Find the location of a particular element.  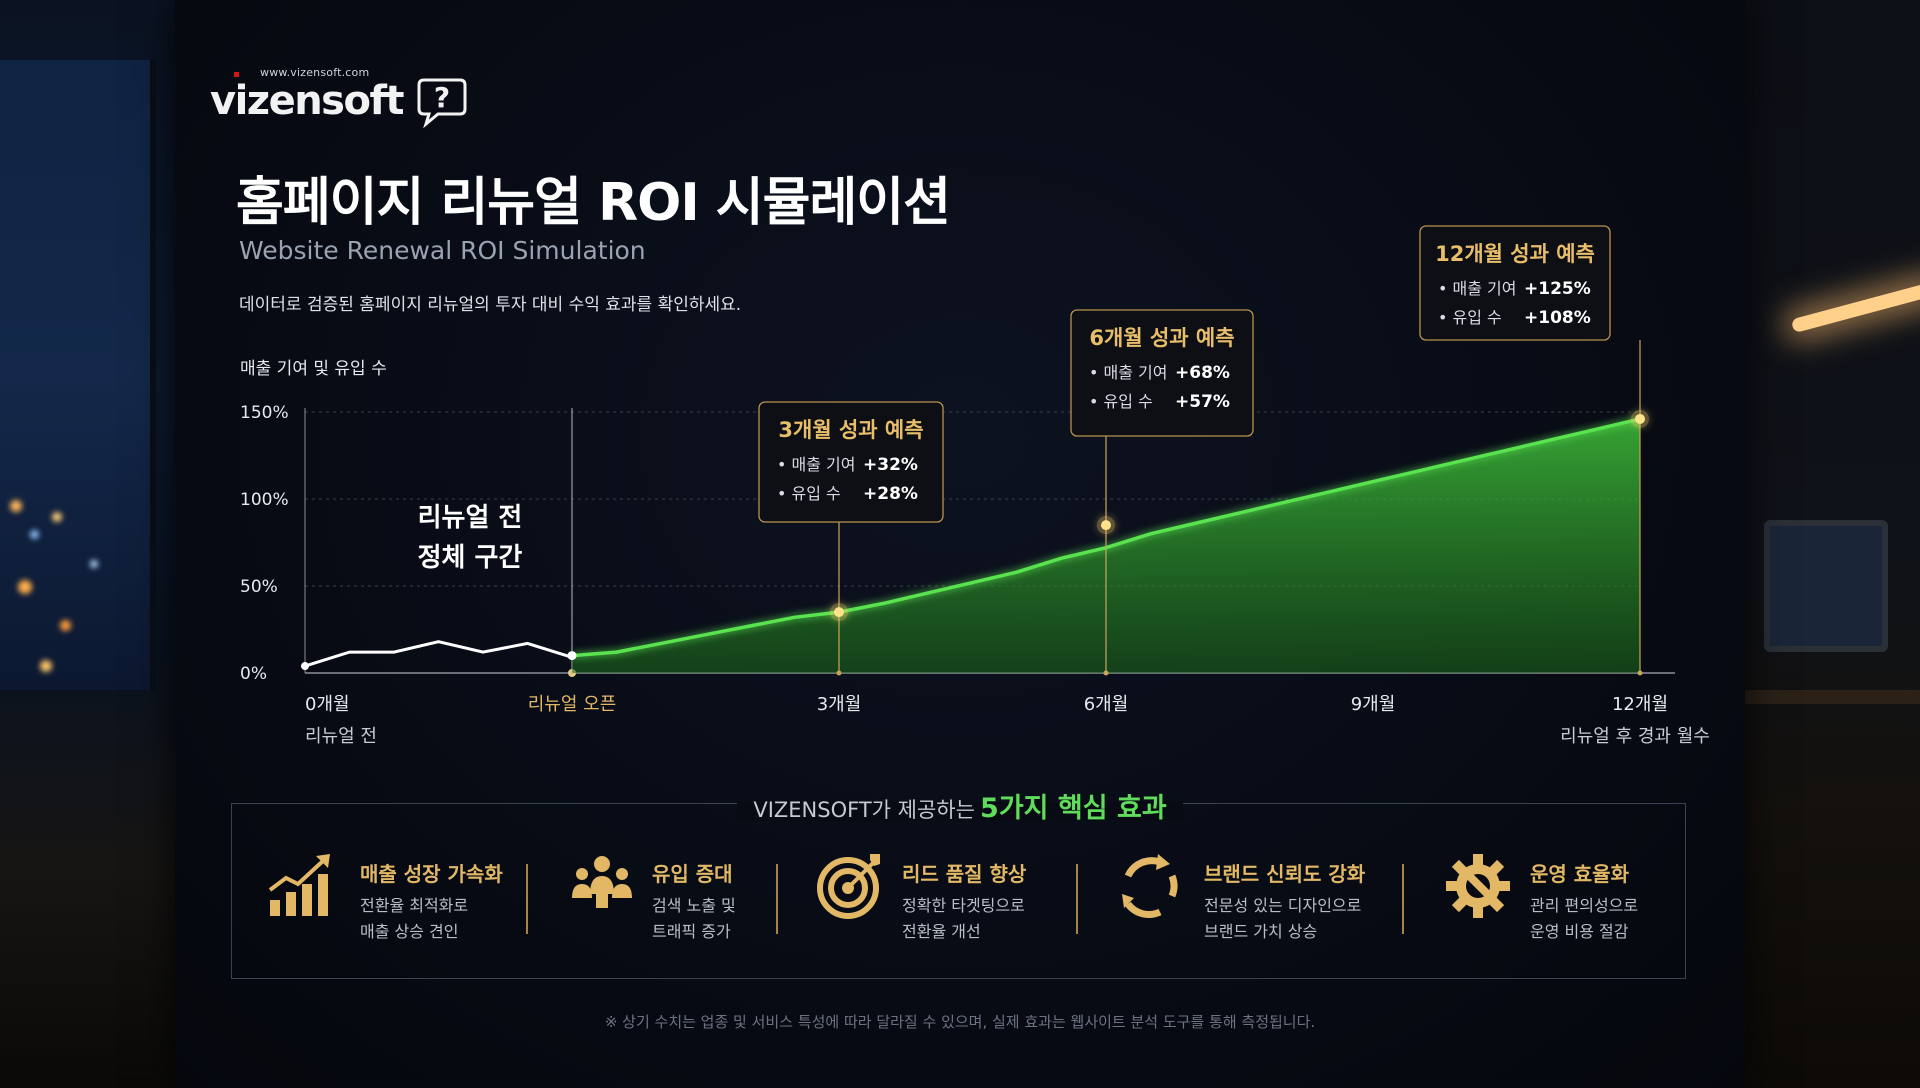

stagnation-label: 리뉴얼 전 is located at coordinates (470, 518).